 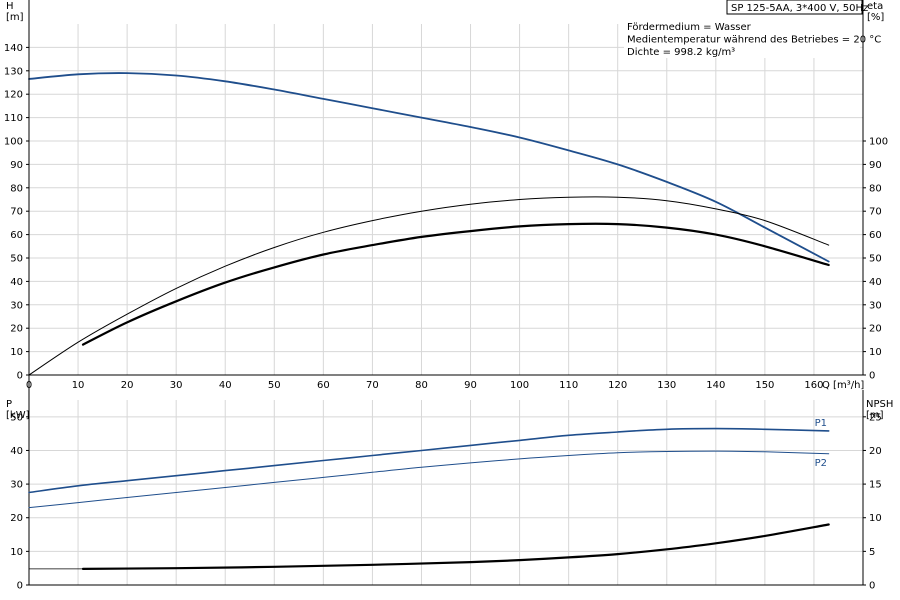 I want to click on x-tick-label: 110, so click(x=568, y=385).